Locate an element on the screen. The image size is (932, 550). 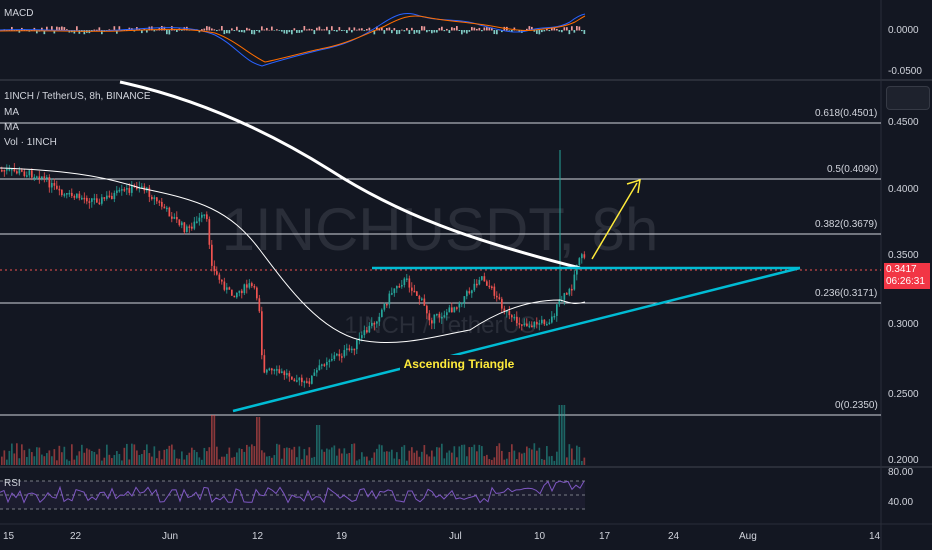
time-tick: 17 is located at coordinates (605, 536).